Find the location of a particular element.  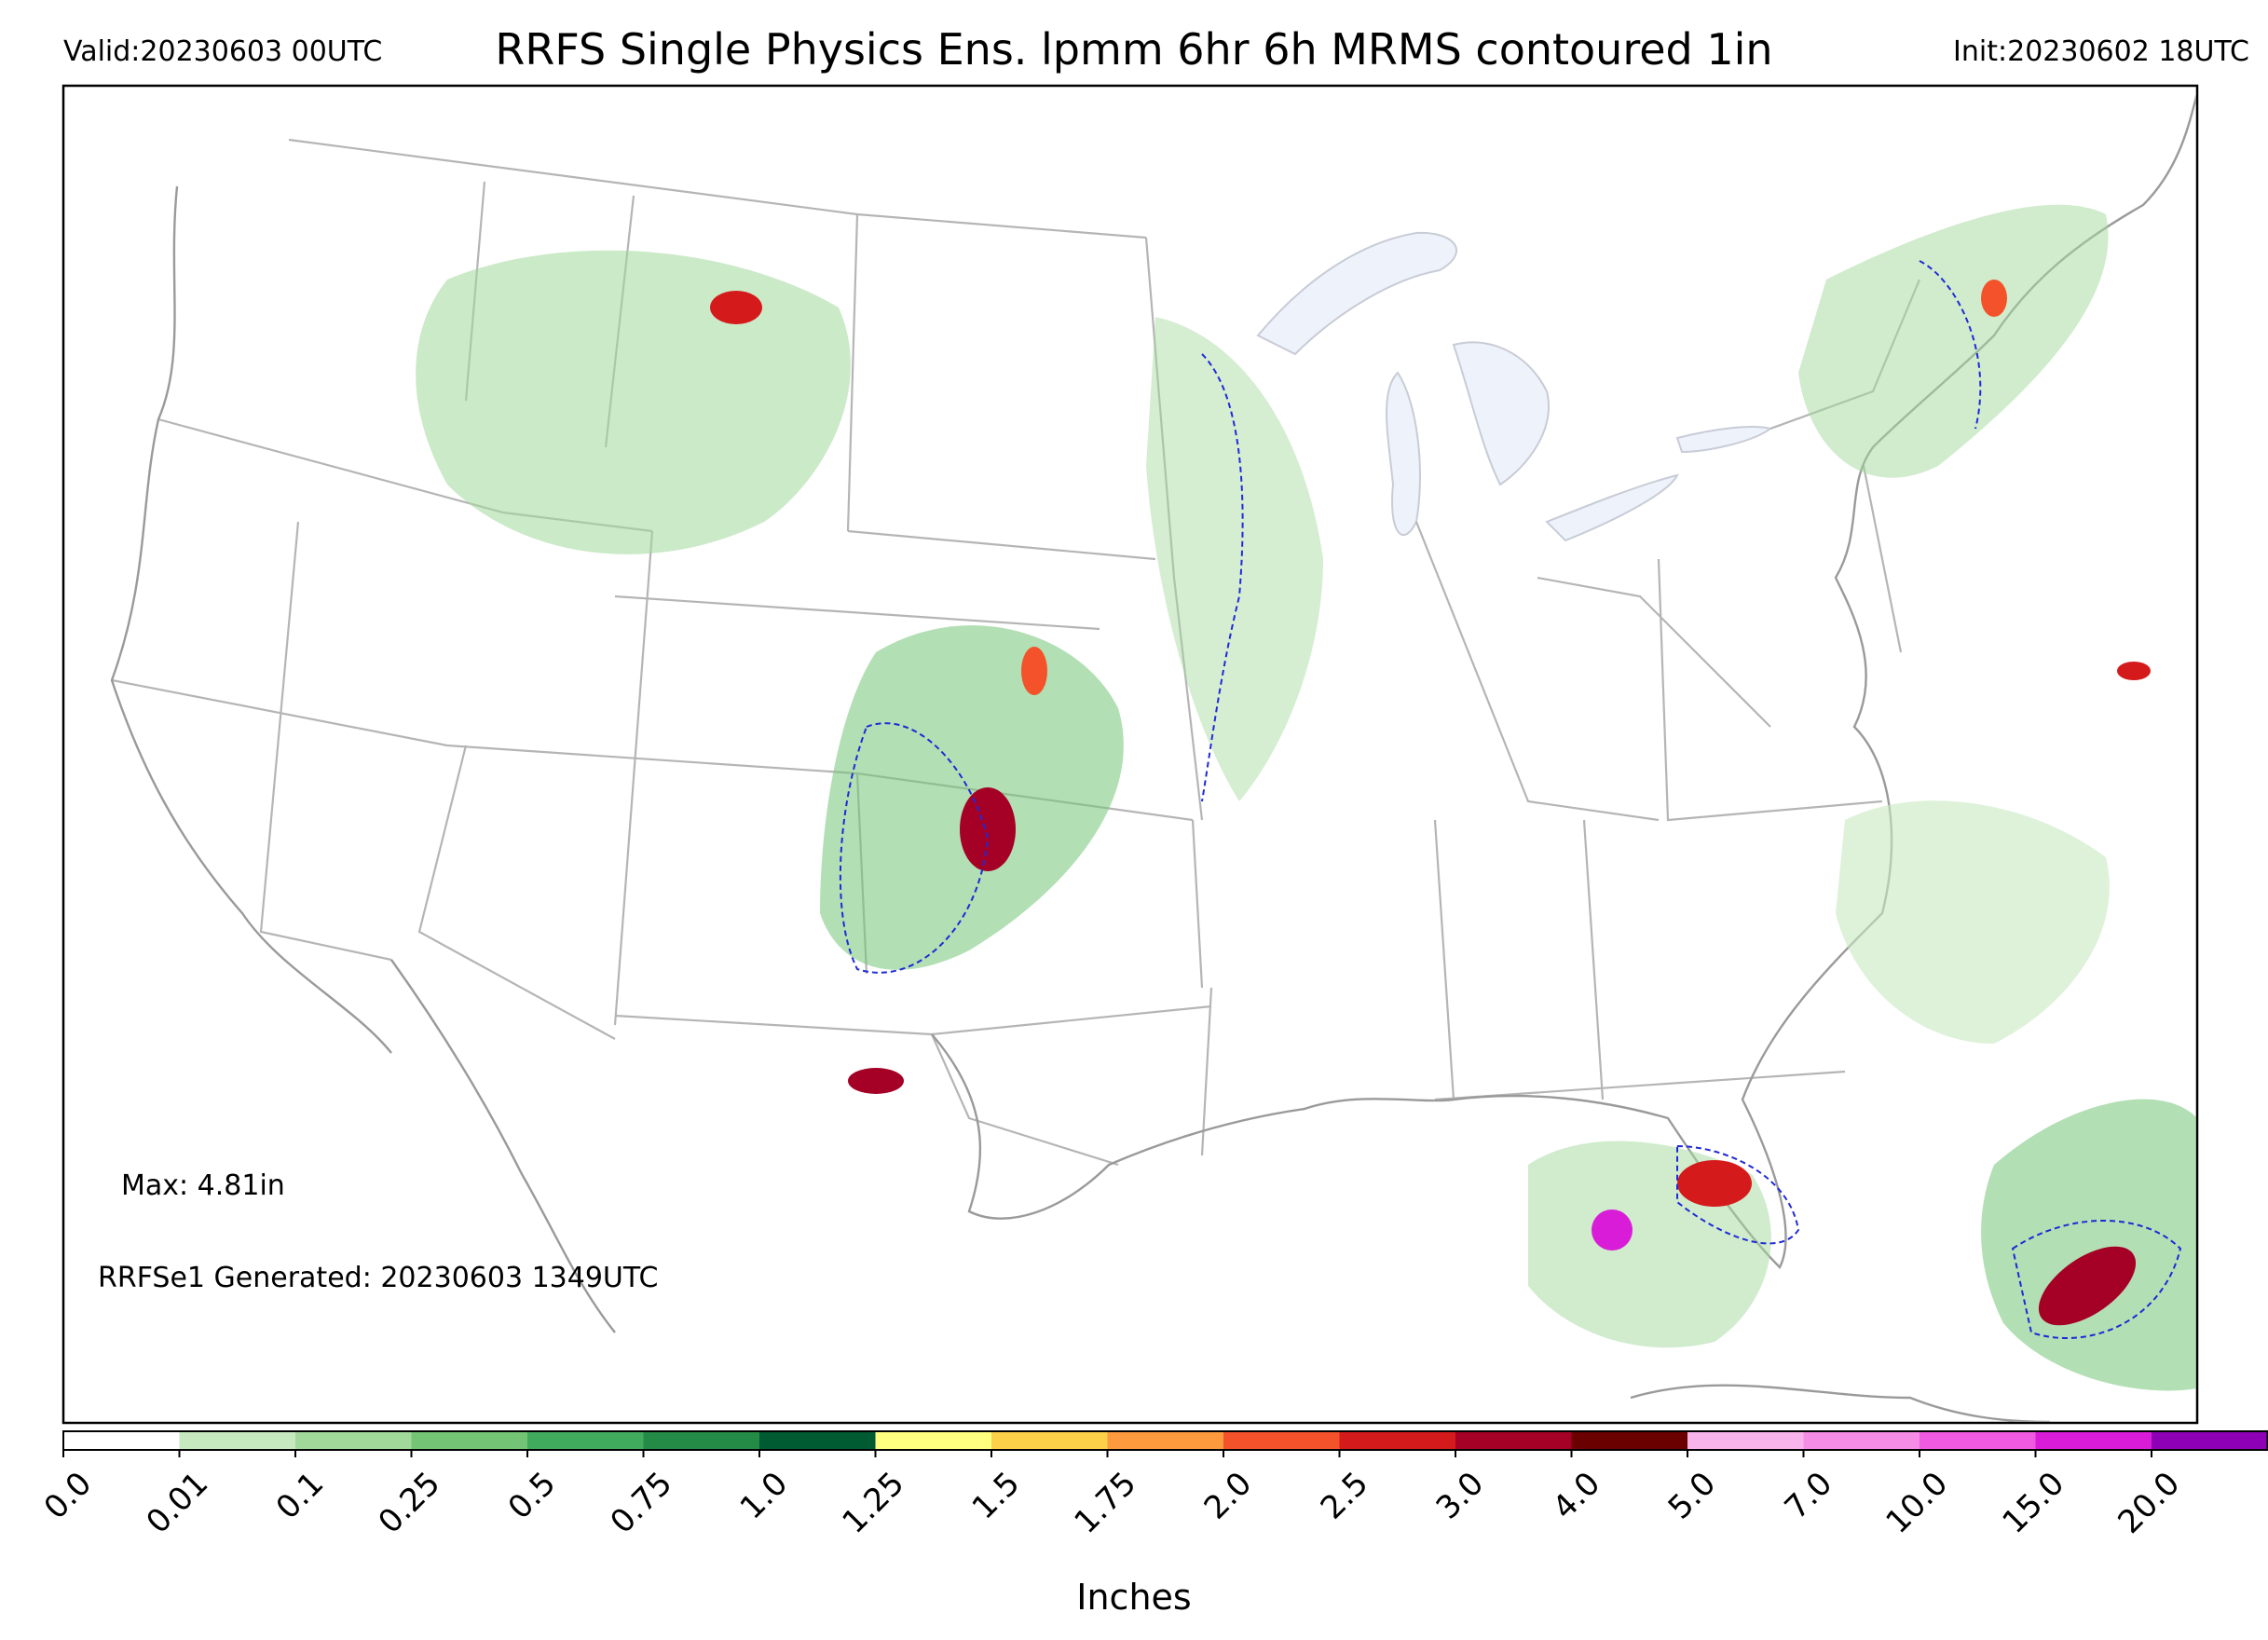

precip-core-texas-panhandle is located at coordinates (988, 829).